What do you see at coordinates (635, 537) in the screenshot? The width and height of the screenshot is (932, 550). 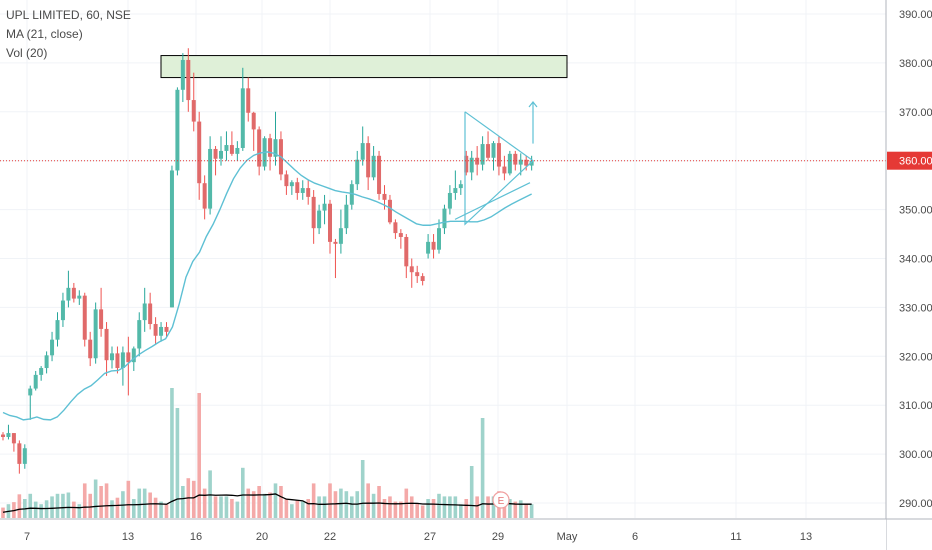 I see `time-tick-label: 6` at bounding box center [635, 537].